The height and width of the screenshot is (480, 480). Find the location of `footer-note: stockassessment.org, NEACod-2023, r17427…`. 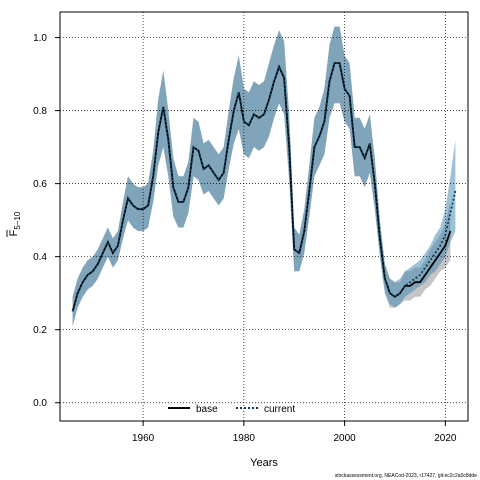

footer-note: stockassessment.org, NEACod-2023, r17427… is located at coordinates (406, 476).